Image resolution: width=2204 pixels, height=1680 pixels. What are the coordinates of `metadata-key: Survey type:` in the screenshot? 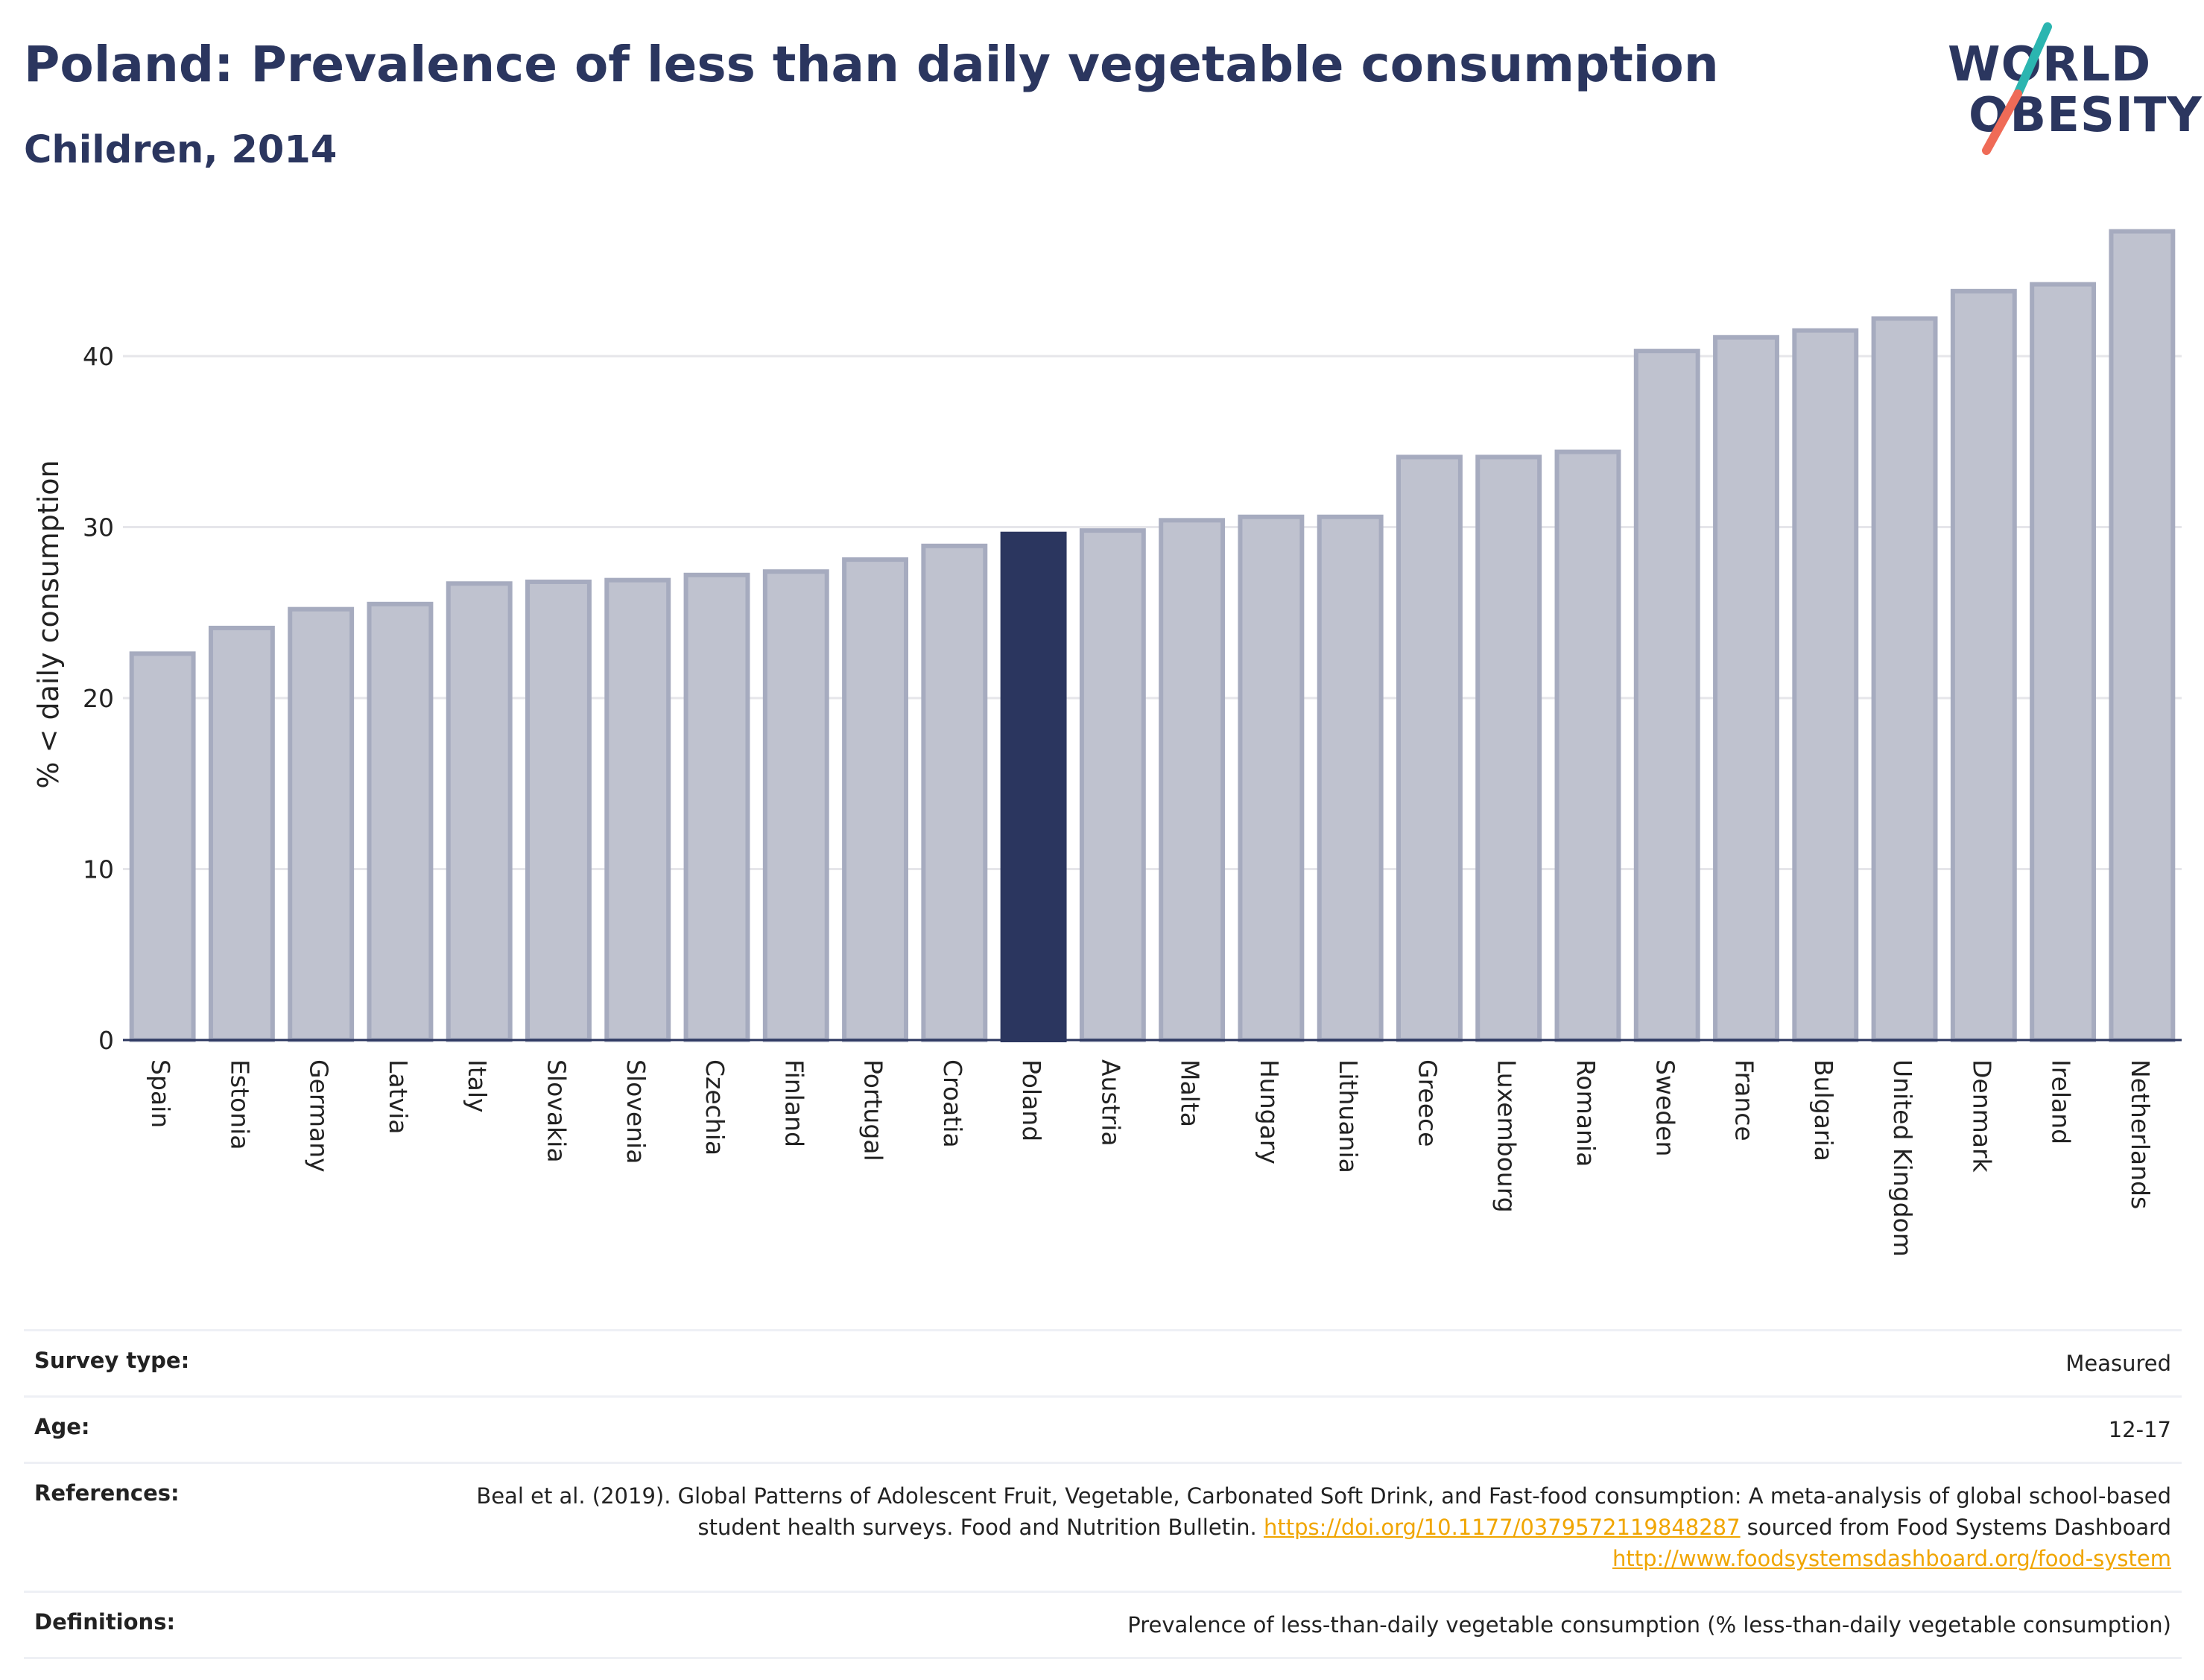 It's located at (112, 1360).